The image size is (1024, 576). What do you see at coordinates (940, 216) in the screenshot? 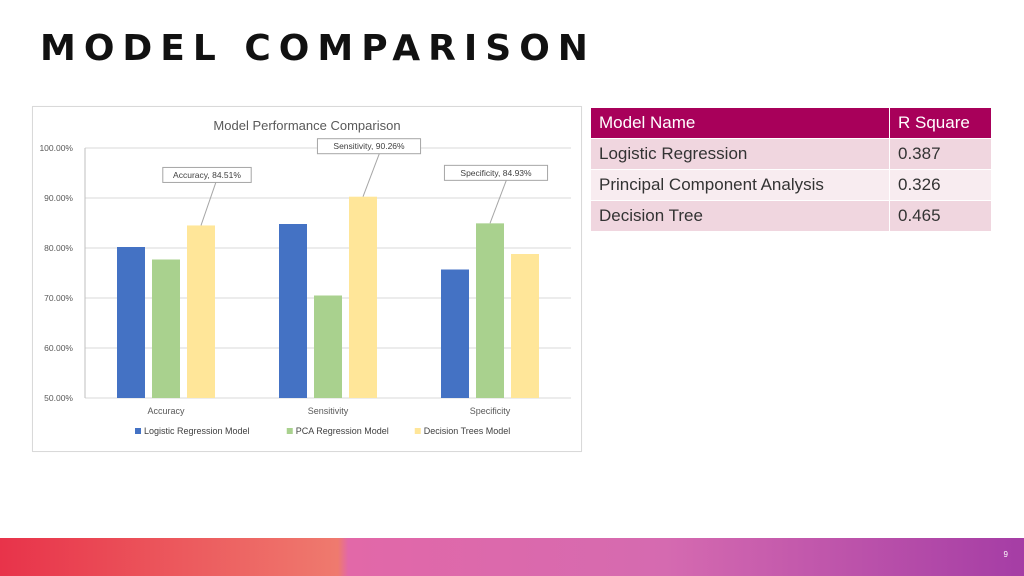
I see `cell-r-square: 0.465` at bounding box center [940, 216].